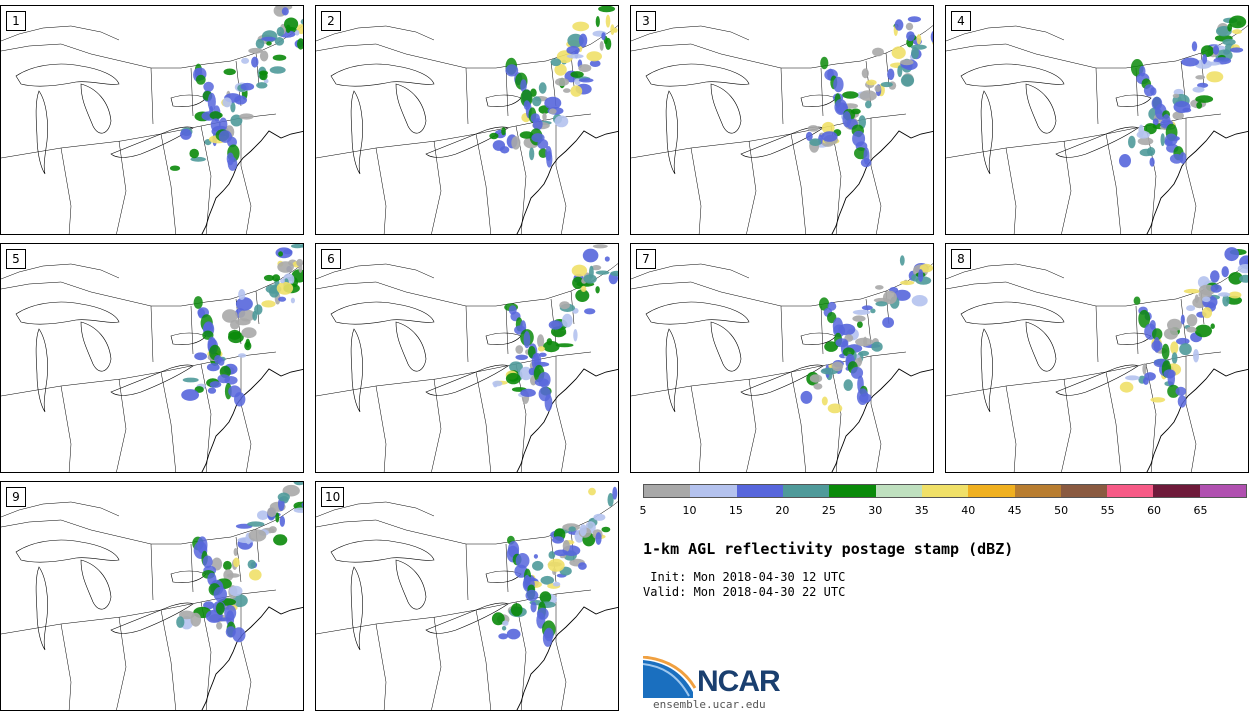 The image size is (1260, 712). I want to click on ensemble-url: ensemble.ucar.edu, so click(709, 704).